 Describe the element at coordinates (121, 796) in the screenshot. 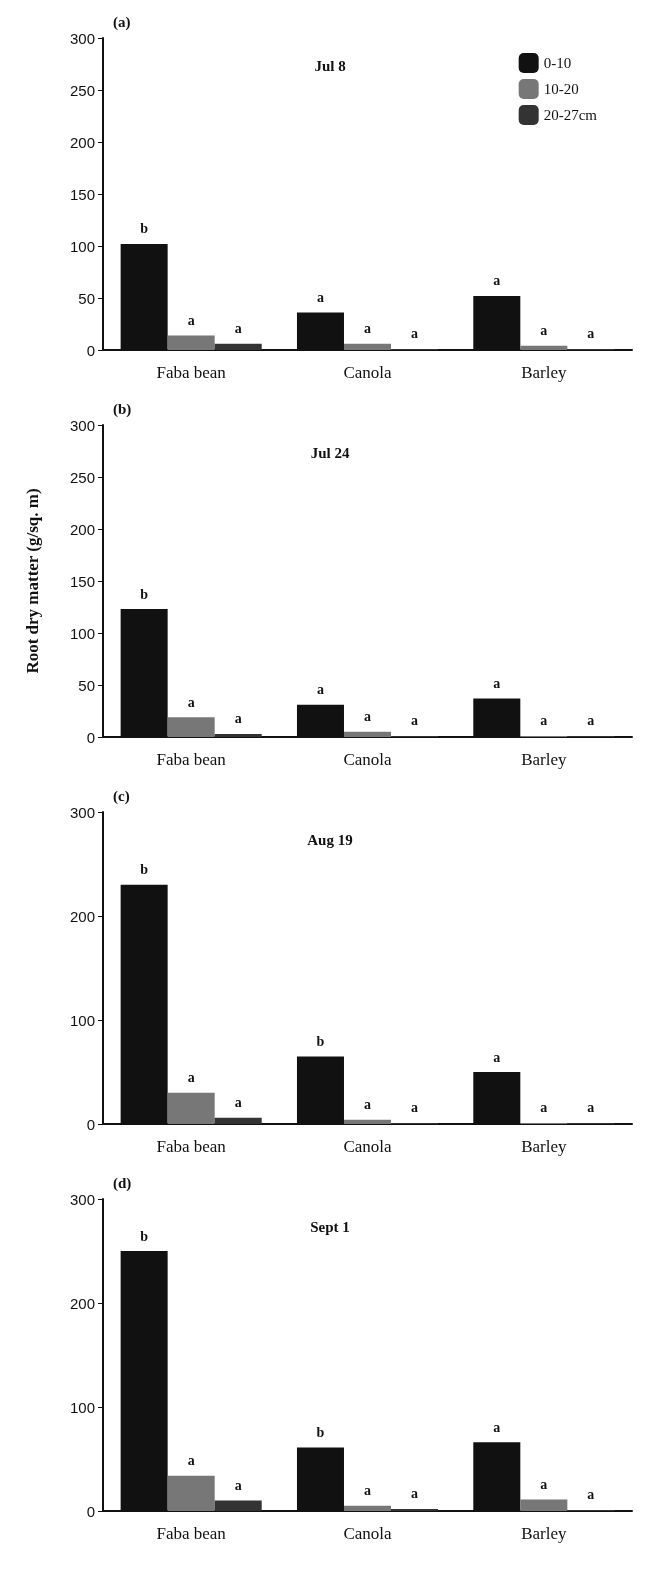

I see `text: (c)` at that location.